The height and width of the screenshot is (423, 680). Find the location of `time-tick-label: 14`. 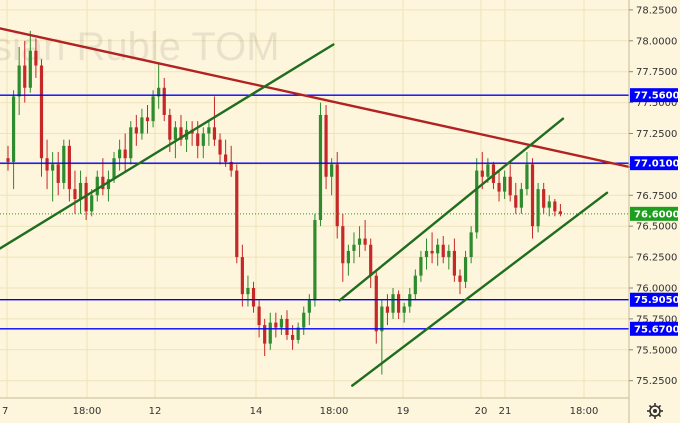

time-tick-label: 14 is located at coordinates (256, 411).